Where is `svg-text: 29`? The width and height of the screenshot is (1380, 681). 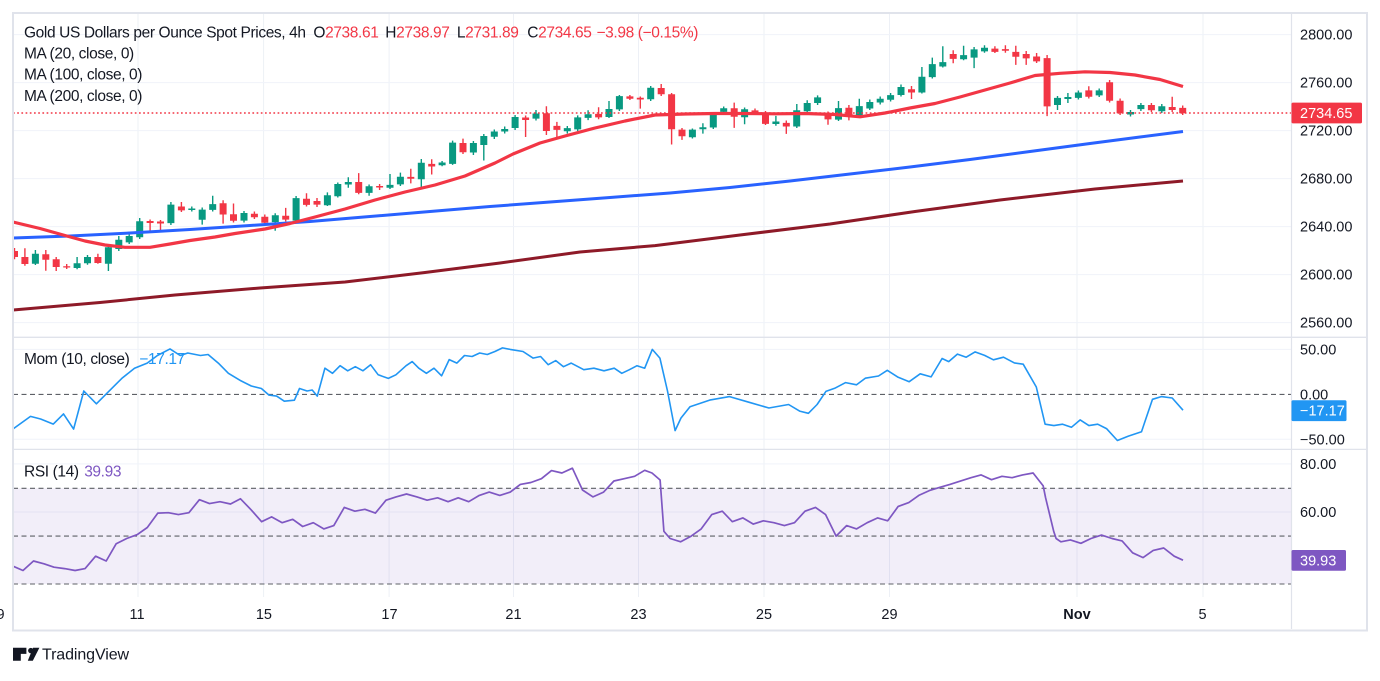
svg-text: 29 is located at coordinates (889, 615).